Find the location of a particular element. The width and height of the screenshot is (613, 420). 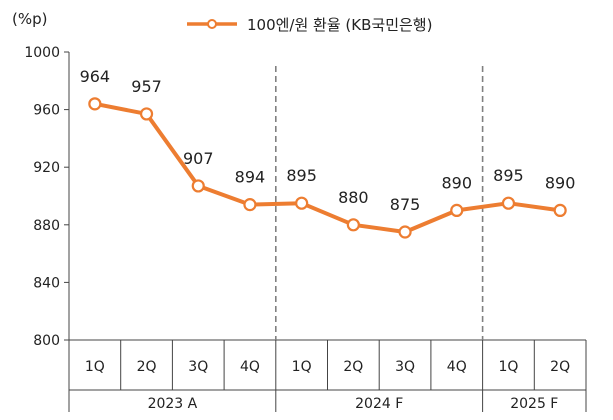

x-group-label: 2023 A is located at coordinates (173, 404).